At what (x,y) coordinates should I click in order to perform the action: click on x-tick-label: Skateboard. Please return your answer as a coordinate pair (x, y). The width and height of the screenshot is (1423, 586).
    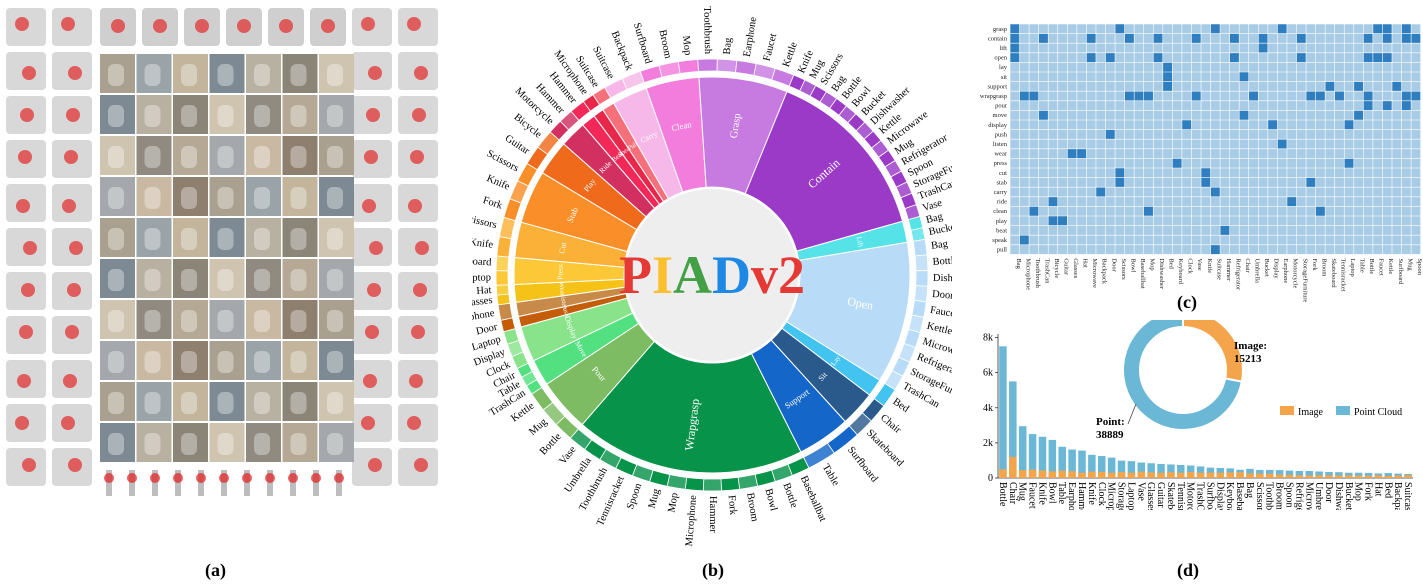
    Looking at the image, I should click on (1170, 496).